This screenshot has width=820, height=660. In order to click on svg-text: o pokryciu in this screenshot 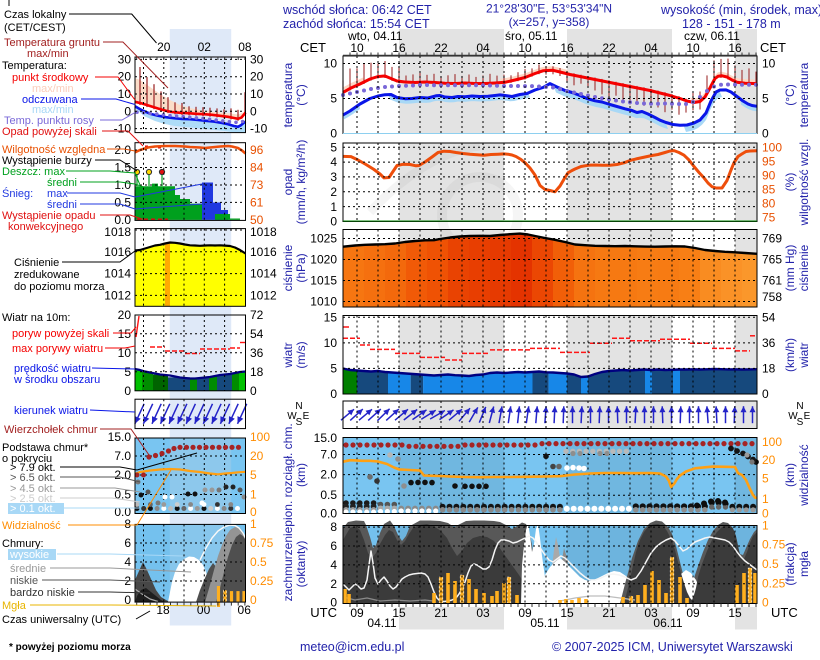, I will do `click(27, 459)`.